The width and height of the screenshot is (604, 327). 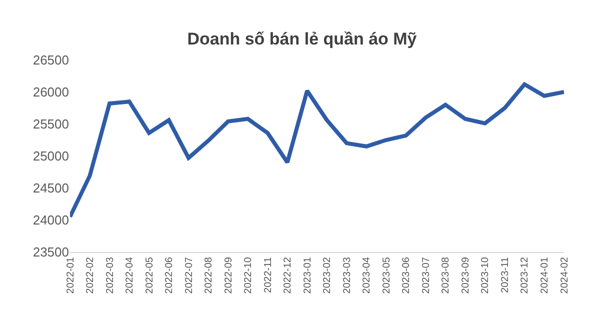 What do you see at coordinates (406, 275) in the screenshot?
I see `x-tick-label: 2023-06` at bounding box center [406, 275].